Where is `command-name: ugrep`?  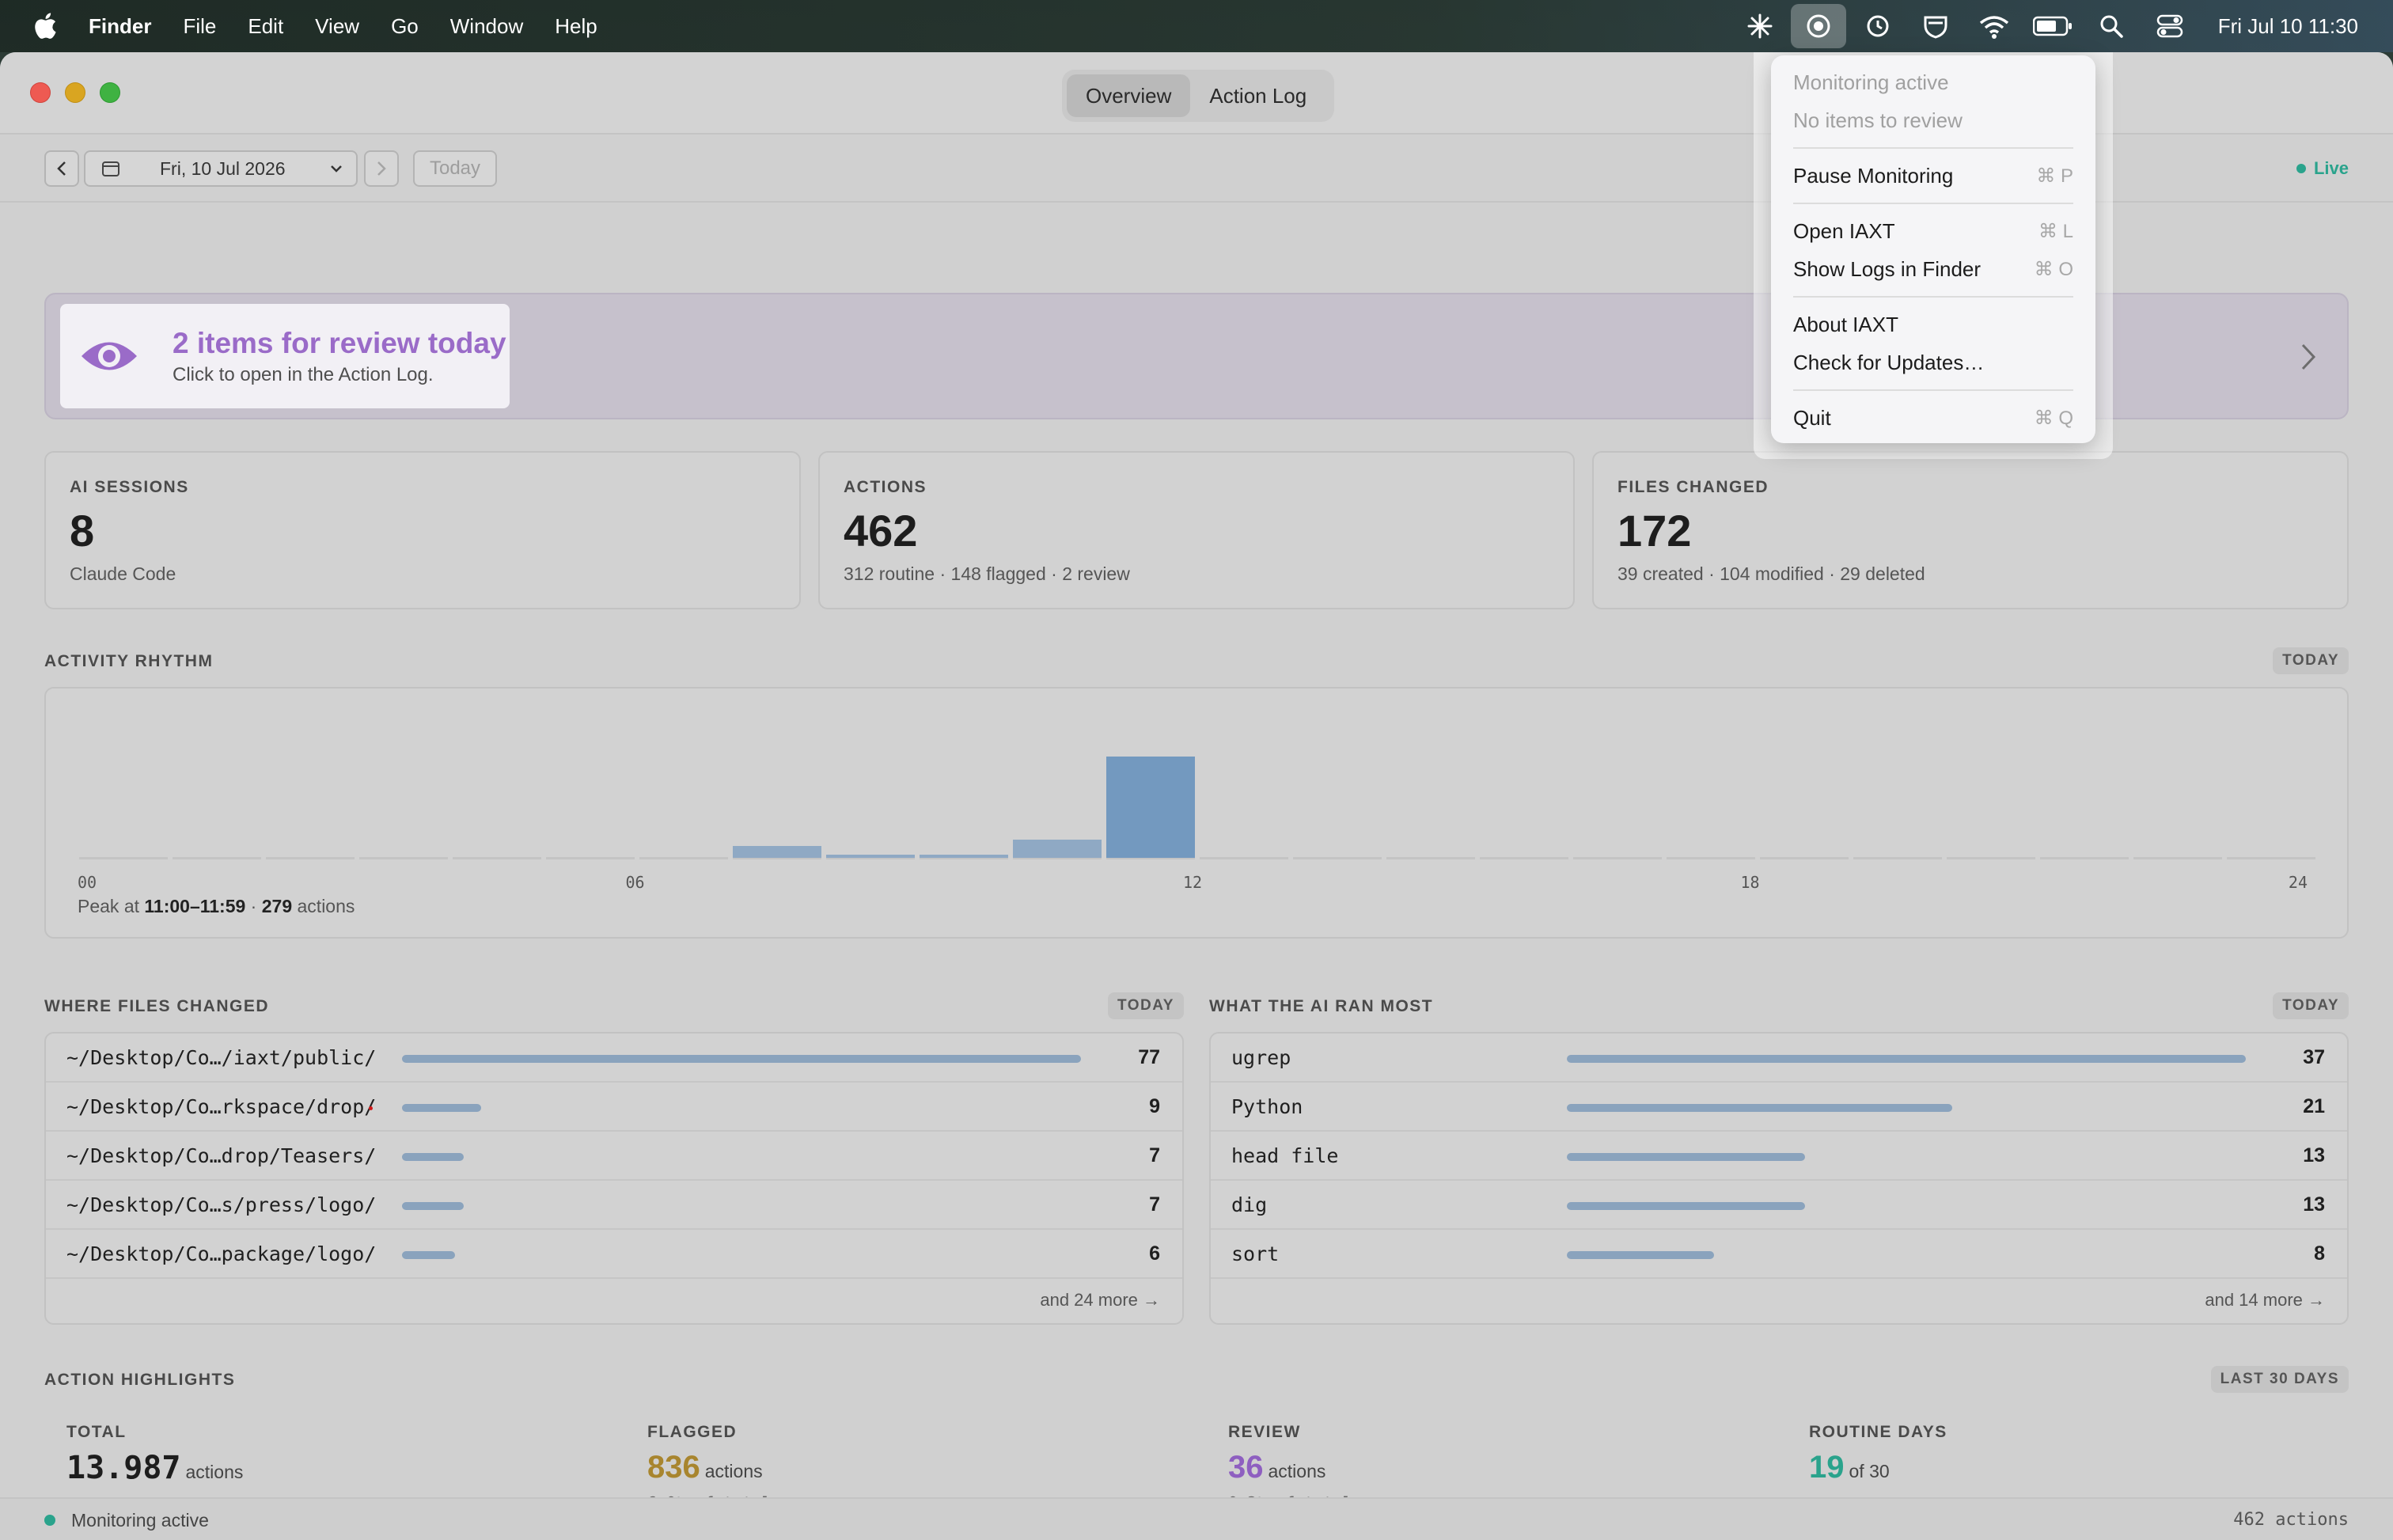 command-name: ugrep is located at coordinates (1261, 1057).